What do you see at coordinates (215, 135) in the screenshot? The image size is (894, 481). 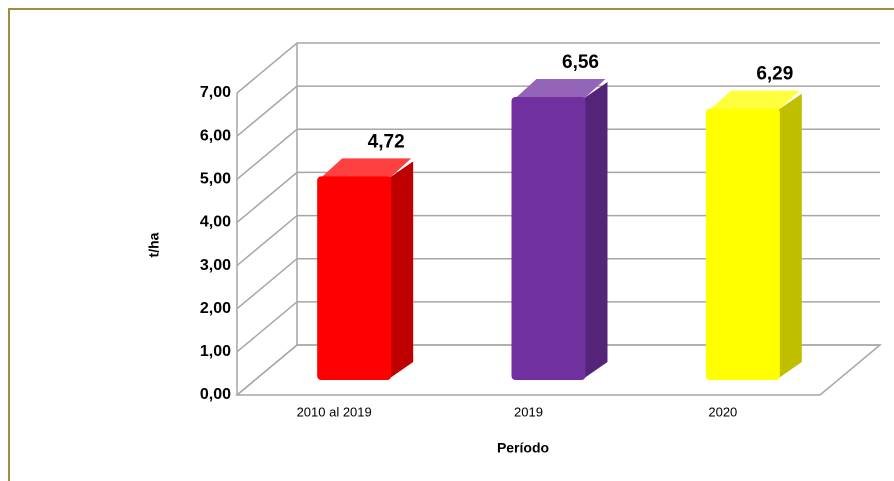 I see `y-tick-label: 6,00` at bounding box center [215, 135].